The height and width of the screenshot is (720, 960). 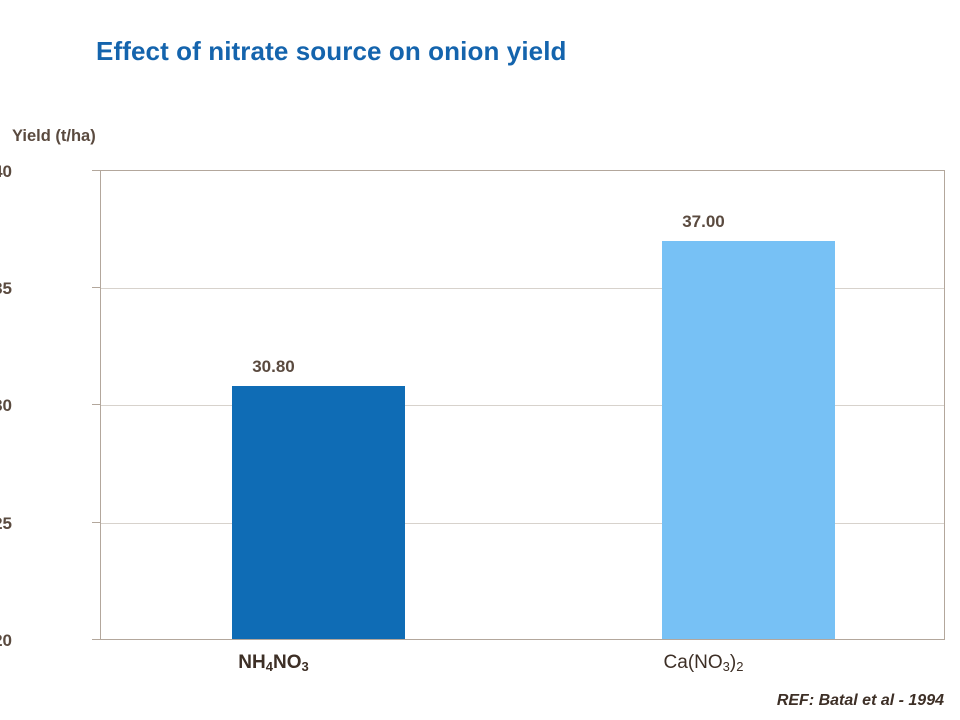 I want to click on bar-value-nh4no3: 30.80, so click(x=273, y=366).